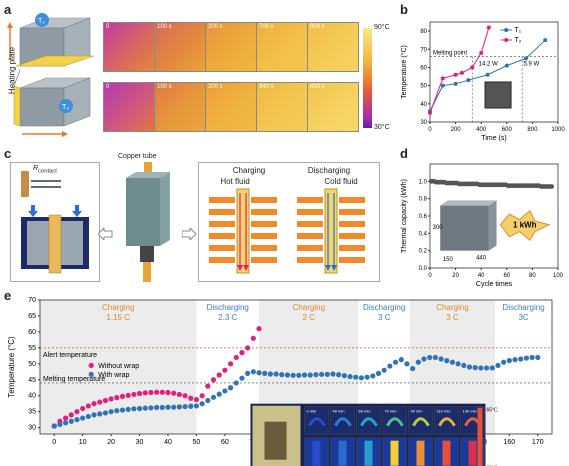 This screenshot has width=569, height=466. What do you see at coordinates (231, 47) in the screenshot?
I see `thermal-image: 200 s` at bounding box center [231, 47].